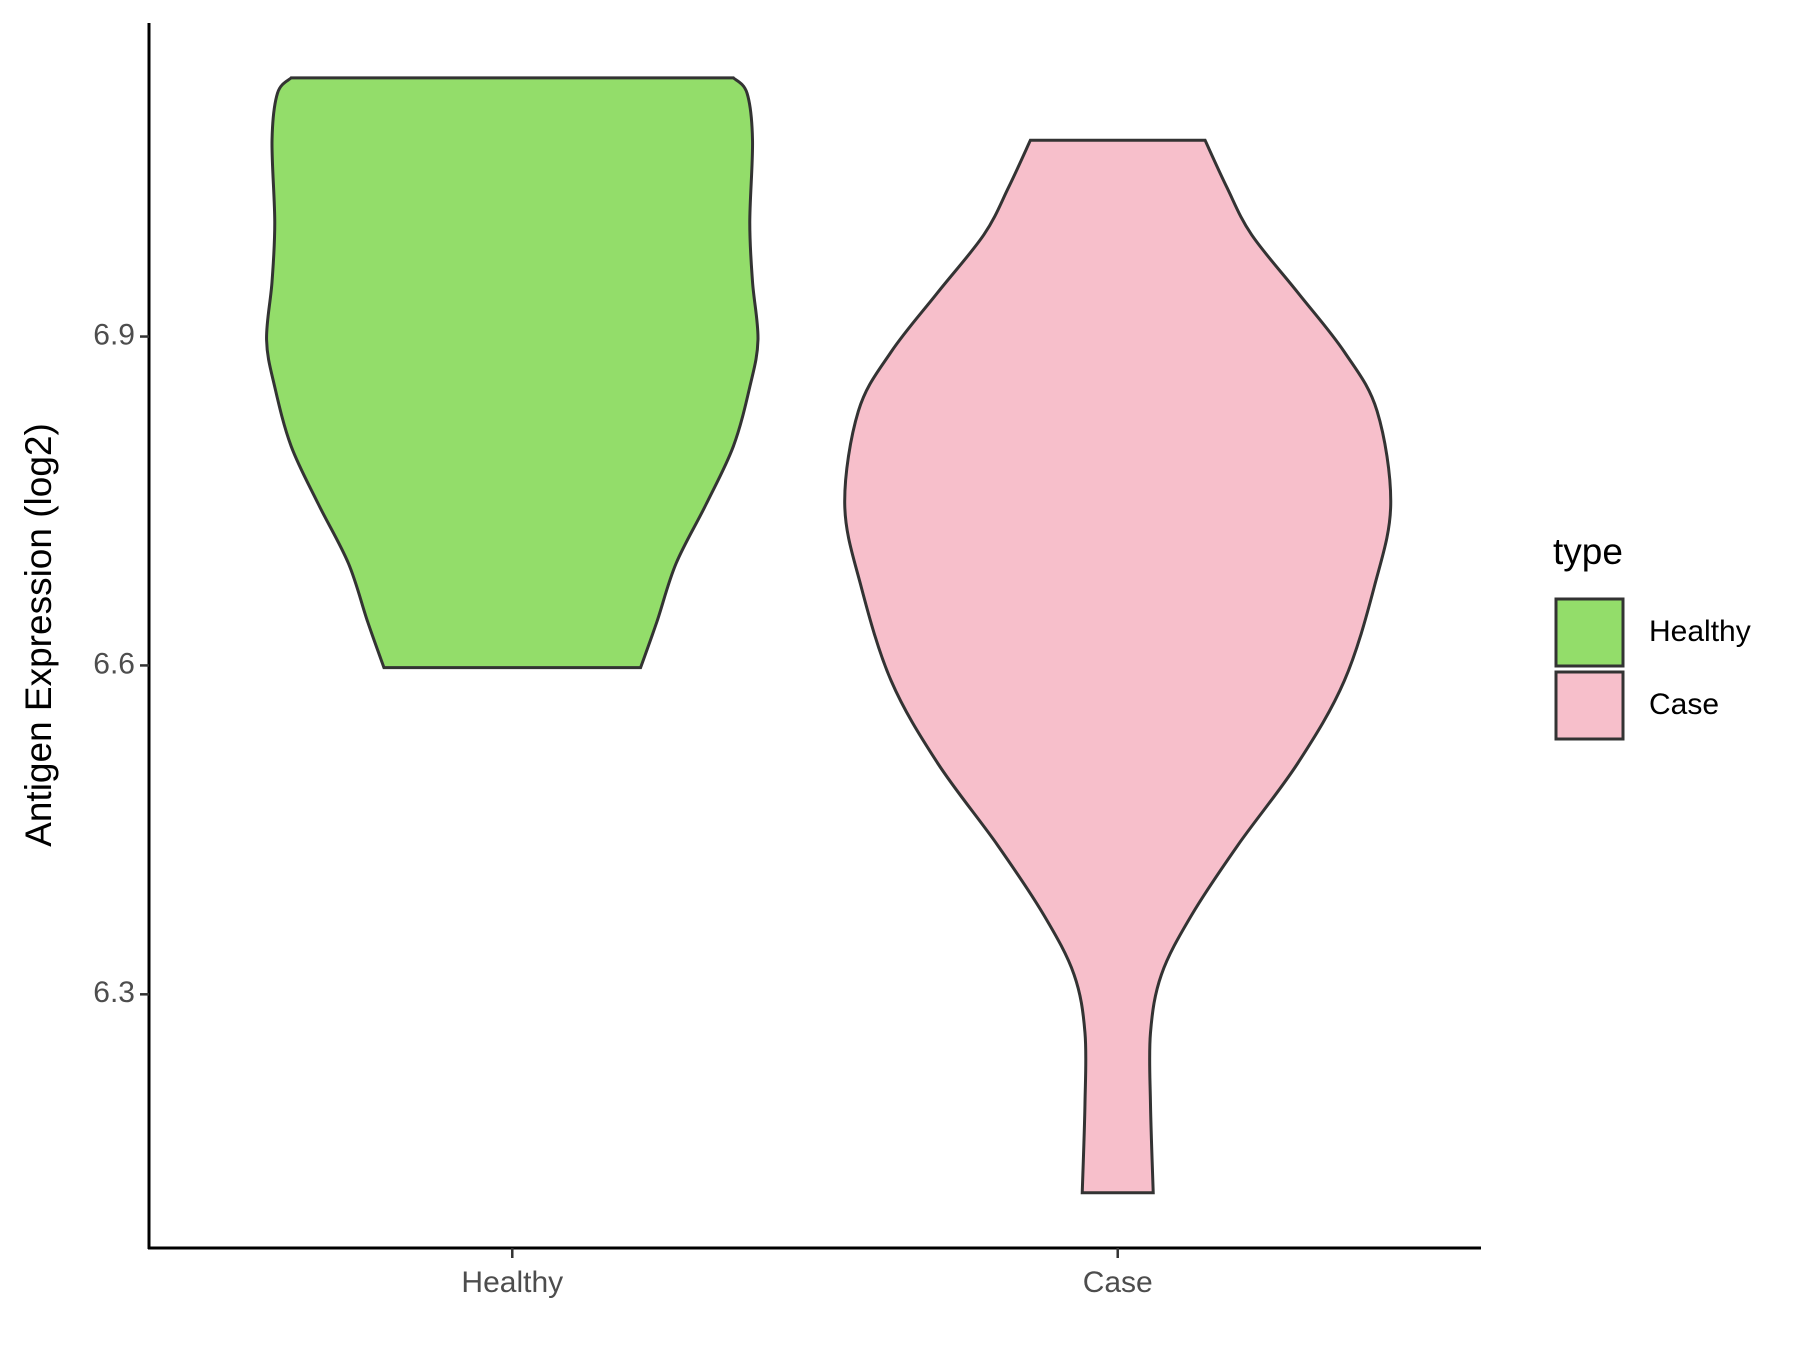 This screenshot has height=1350, width=1800. What do you see at coordinates (114, 334) in the screenshot?
I see `y-tick-label: 6.9` at bounding box center [114, 334].